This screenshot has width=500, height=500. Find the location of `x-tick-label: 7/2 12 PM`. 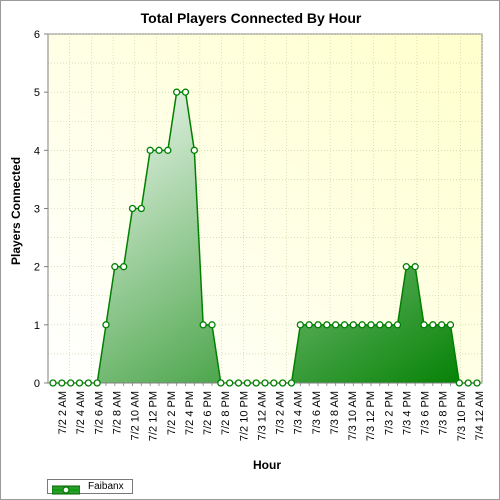

x-tick-label: 7/2 12 PM is located at coordinates (154, 416).